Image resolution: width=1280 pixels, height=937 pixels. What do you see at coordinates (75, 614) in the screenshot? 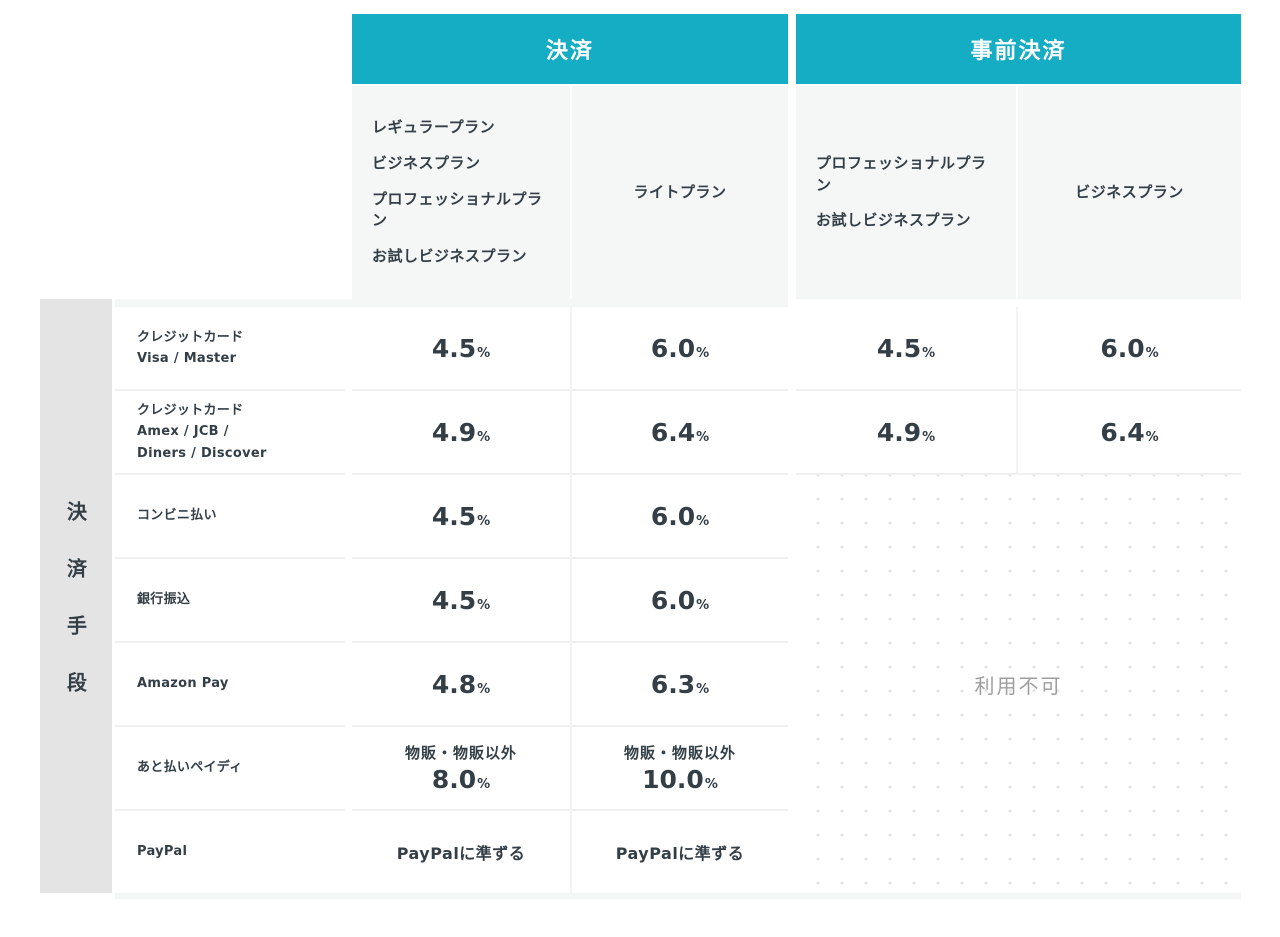
I see `payment-methods-axis-label: 決済手段` at bounding box center [75, 614].